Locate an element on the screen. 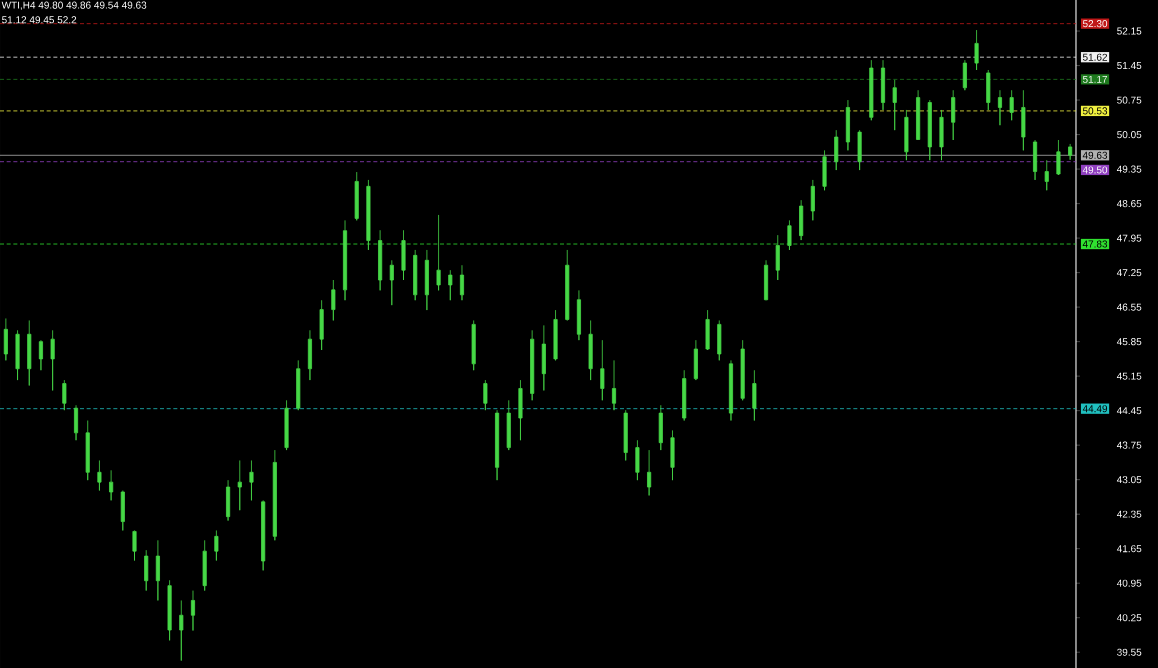 This screenshot has height=668, width=1158. ref-line-label: 52.30 is located at coordinates (1095, 24).